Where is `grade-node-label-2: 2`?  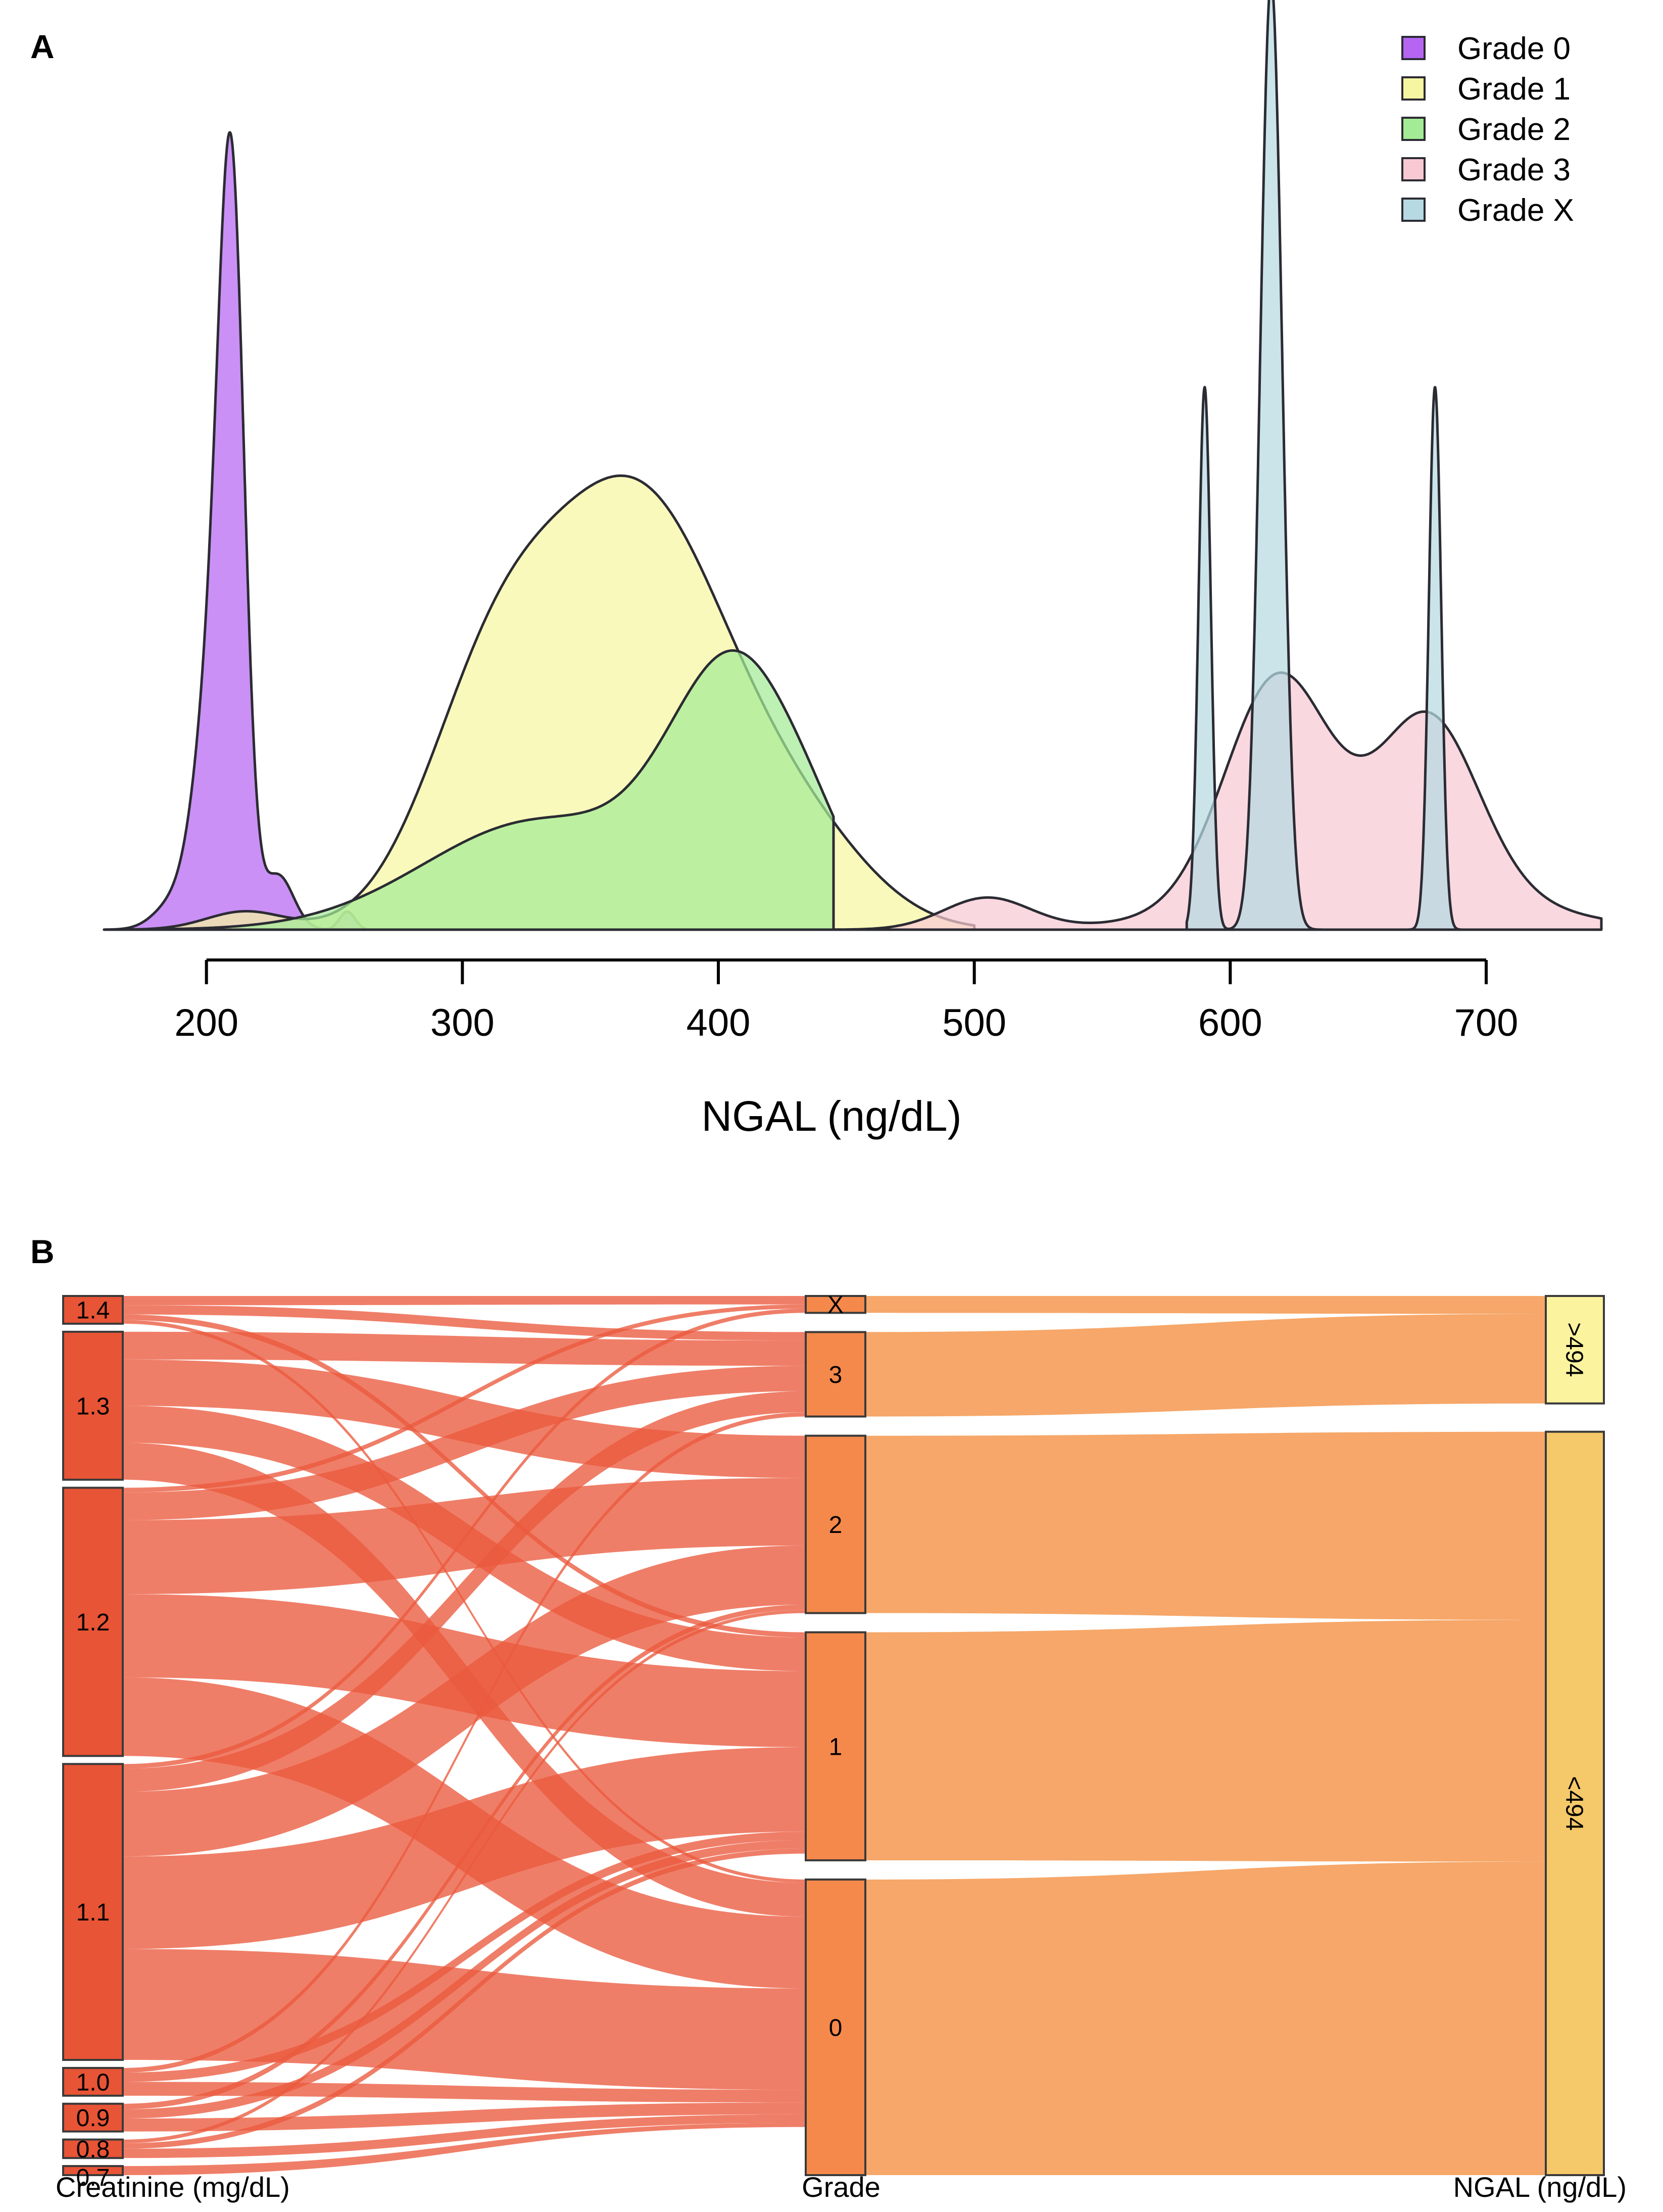 grade-node-label-2: 2 is located at coordinates (836, 1525).